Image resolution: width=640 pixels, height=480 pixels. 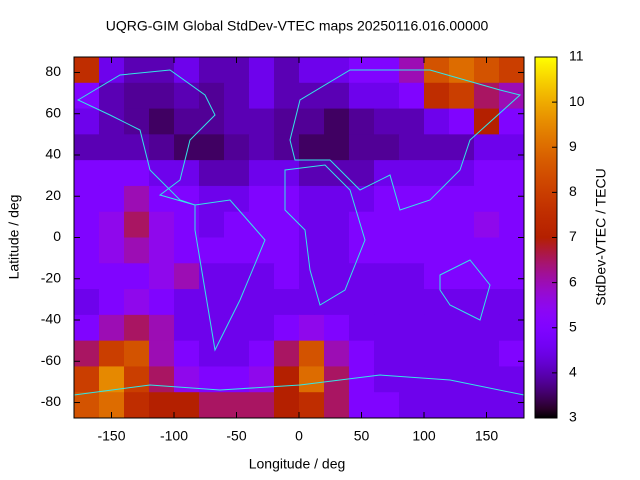 What do you see at coordinates (236, 436) in the screenshot?
I see `x-tick-label: -50` at bounding box center [236, 436].